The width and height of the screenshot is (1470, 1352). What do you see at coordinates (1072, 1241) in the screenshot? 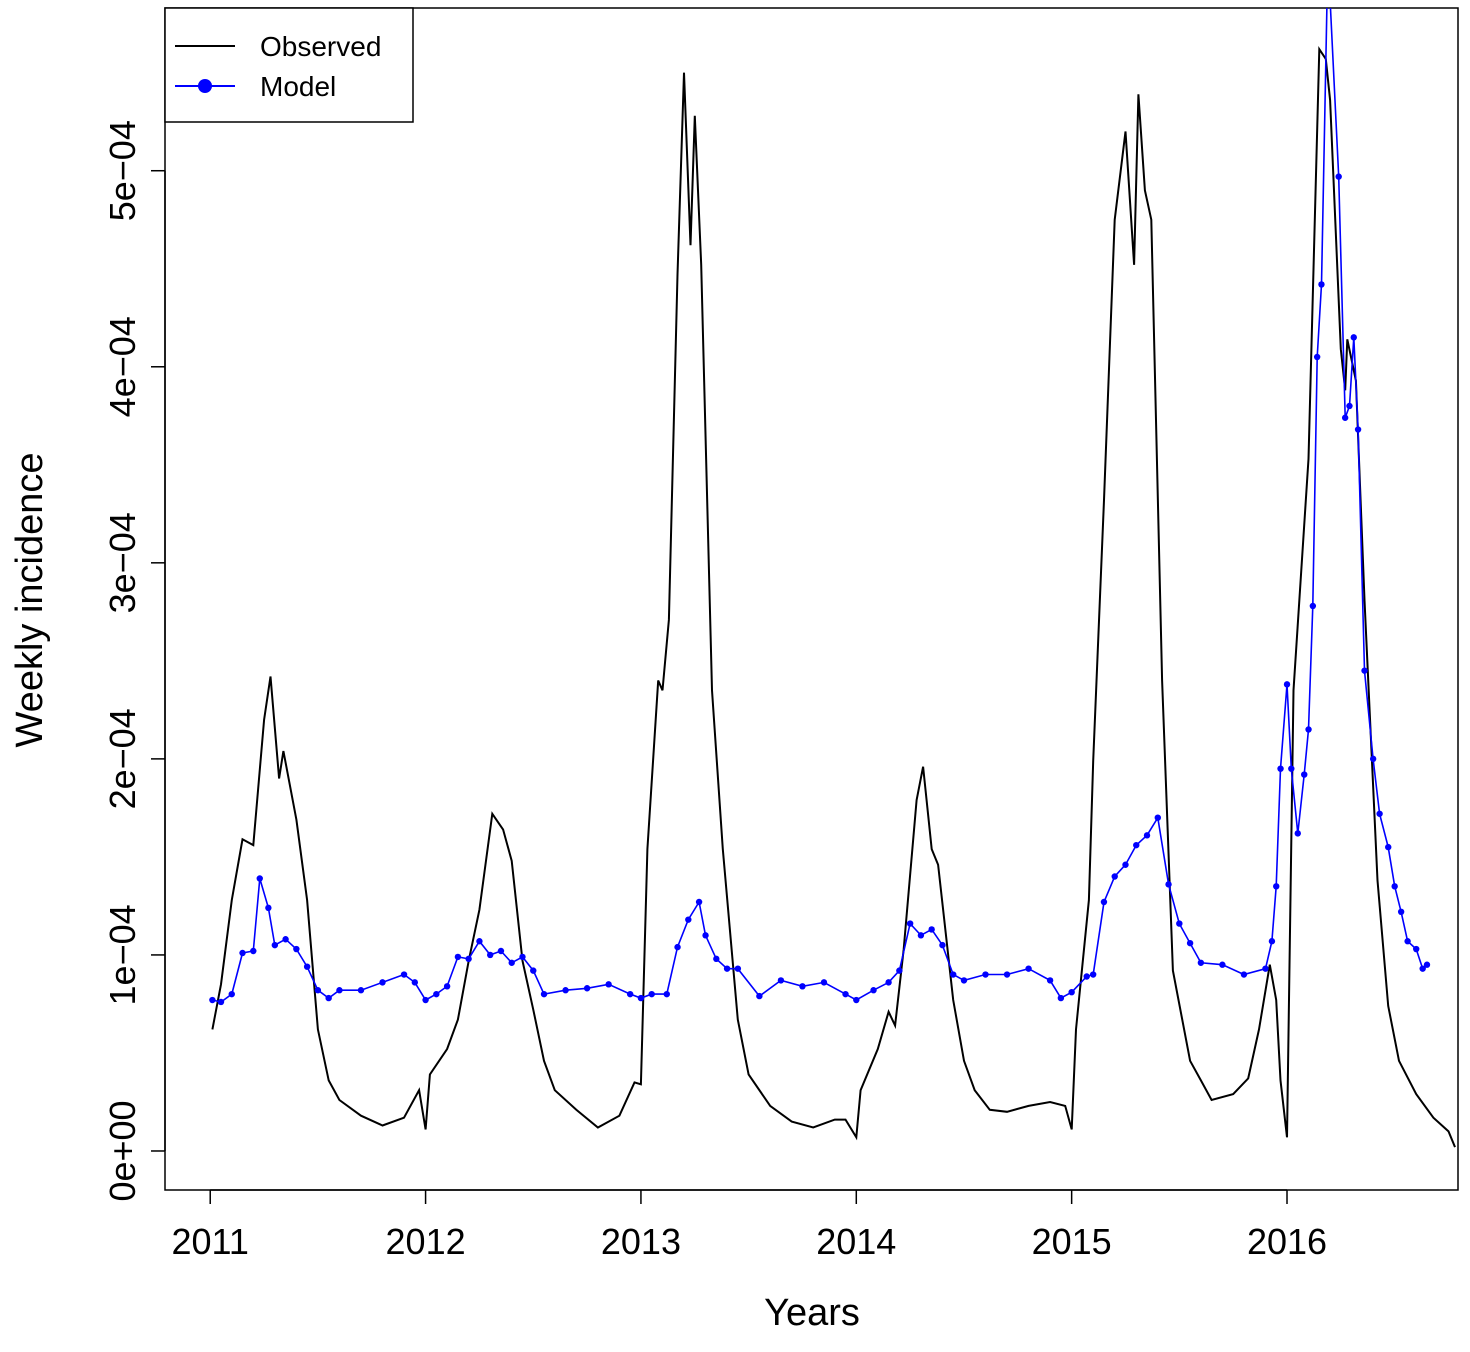
I see `x-tick-label: 2015` at bounding box center [1072, 1241].